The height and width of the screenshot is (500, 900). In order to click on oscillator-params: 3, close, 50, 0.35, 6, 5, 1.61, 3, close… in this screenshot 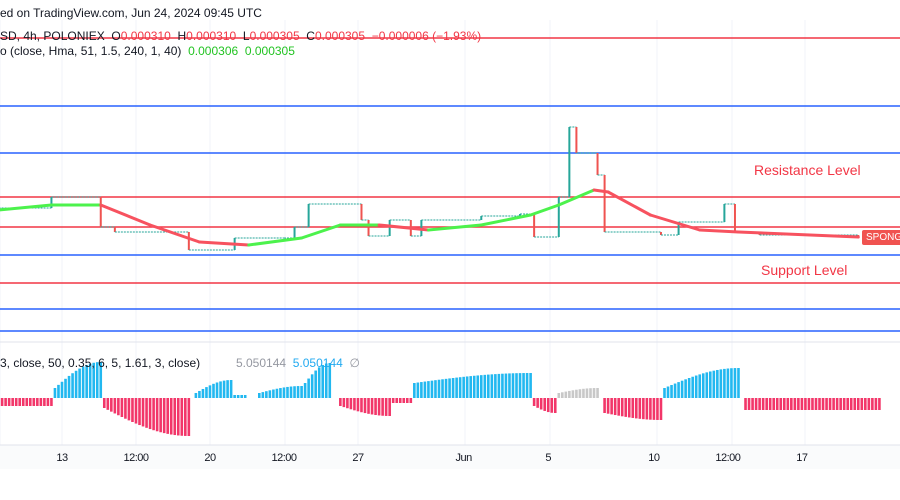, I will do `click(100, 363)`.